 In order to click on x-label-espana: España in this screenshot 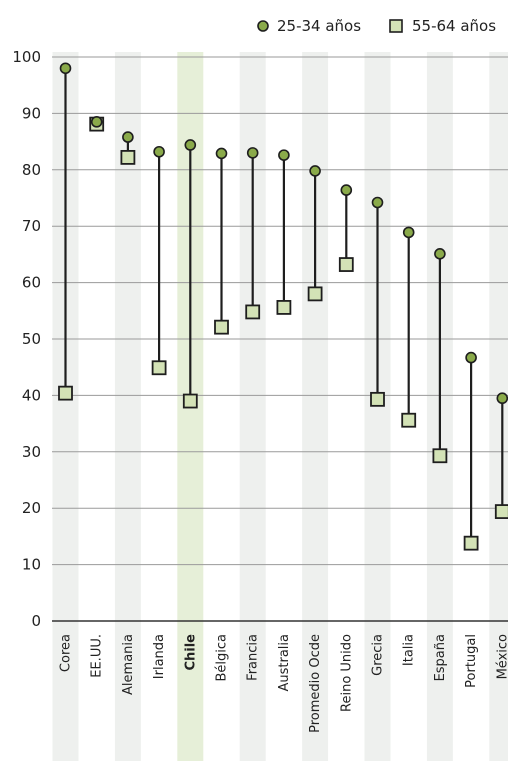, I will do `click(440, 657)`.